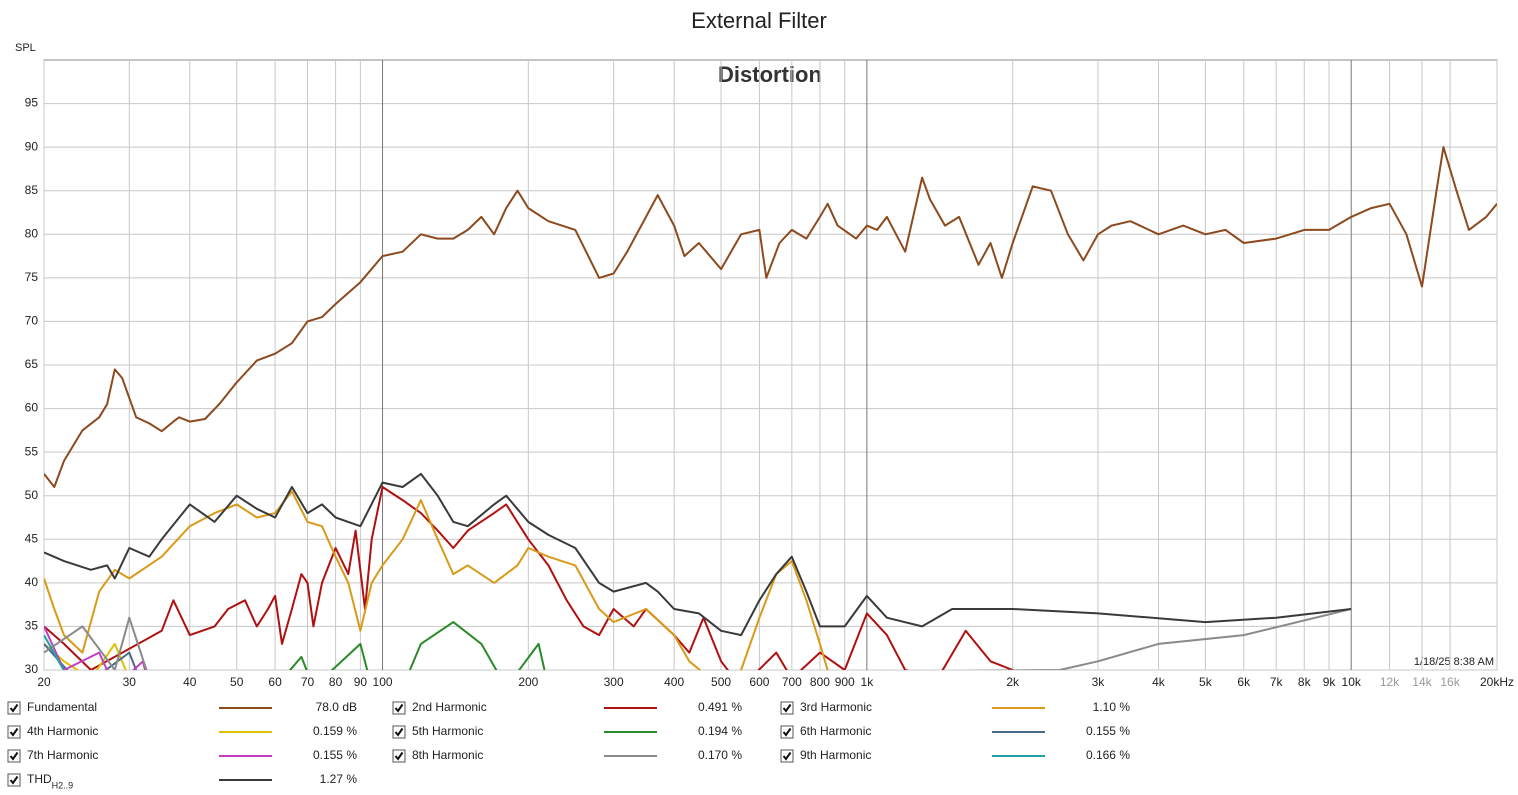  I want to click on y-tick-label: 35, so click(32, 626).